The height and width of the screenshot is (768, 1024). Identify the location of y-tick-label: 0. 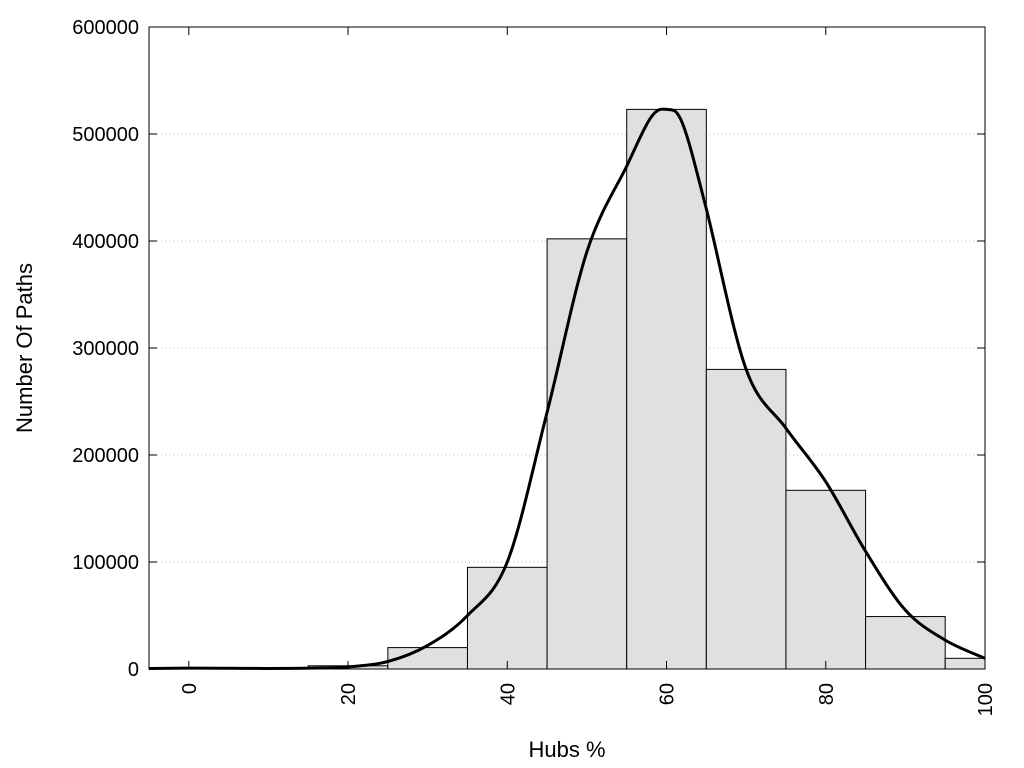
(133, 670).